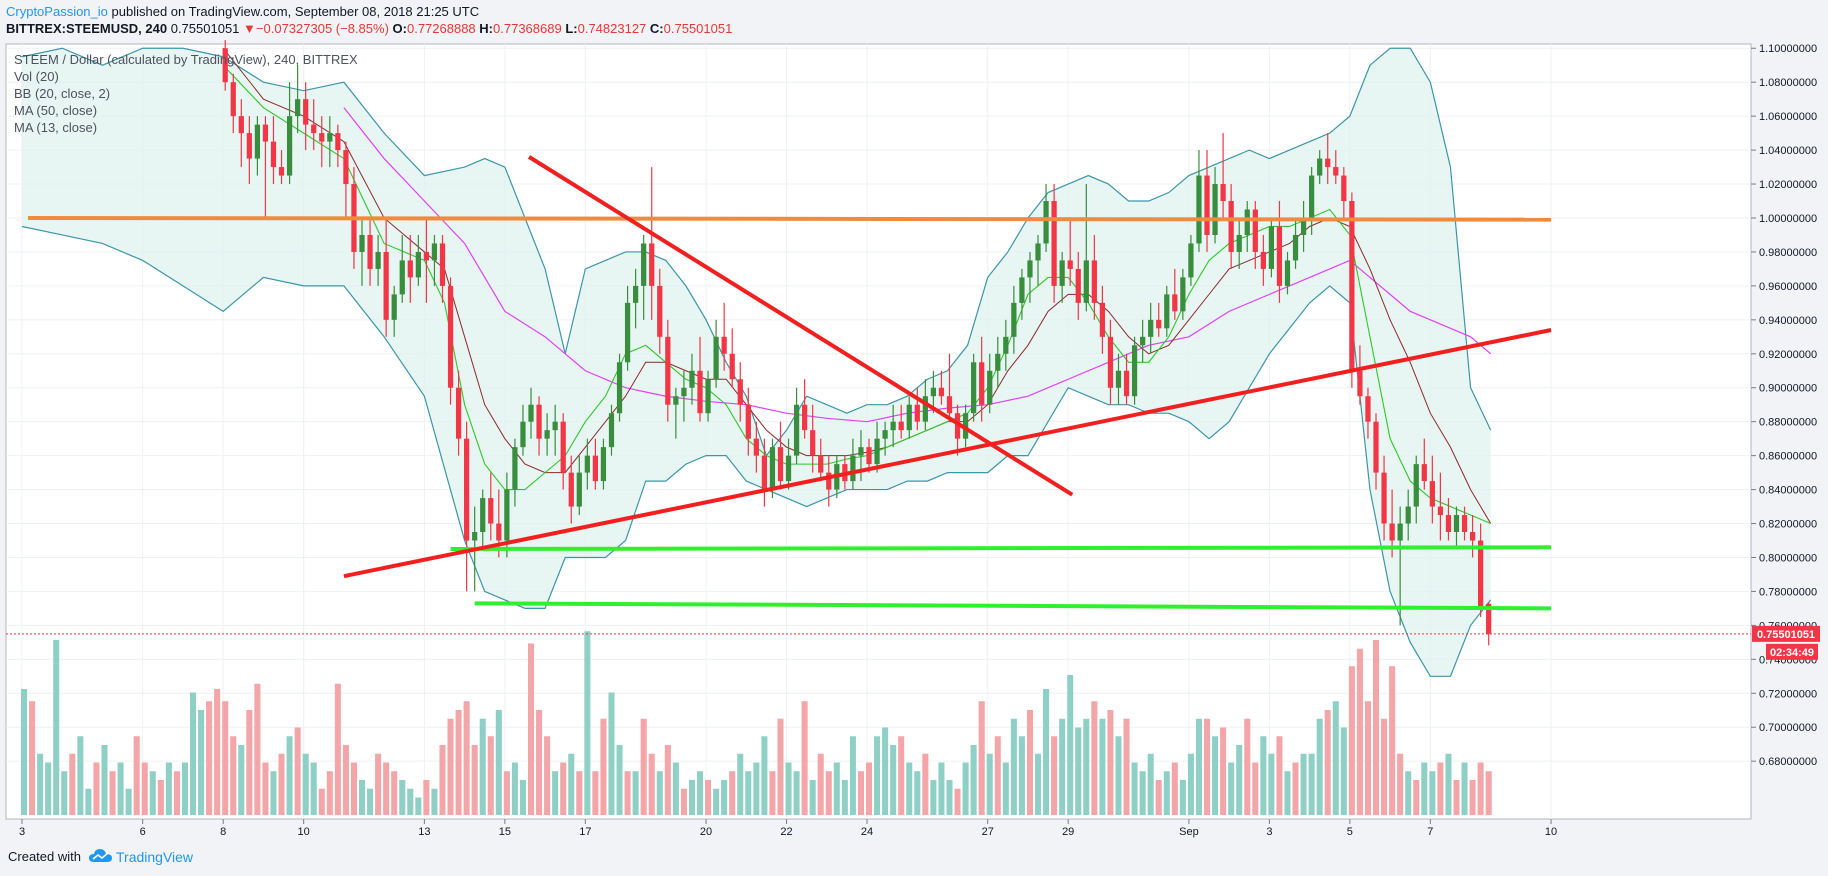  Describe the element at coordinates (57, 11) in the screenshot. I see `author-link: CryptoPassion_io` at that location.